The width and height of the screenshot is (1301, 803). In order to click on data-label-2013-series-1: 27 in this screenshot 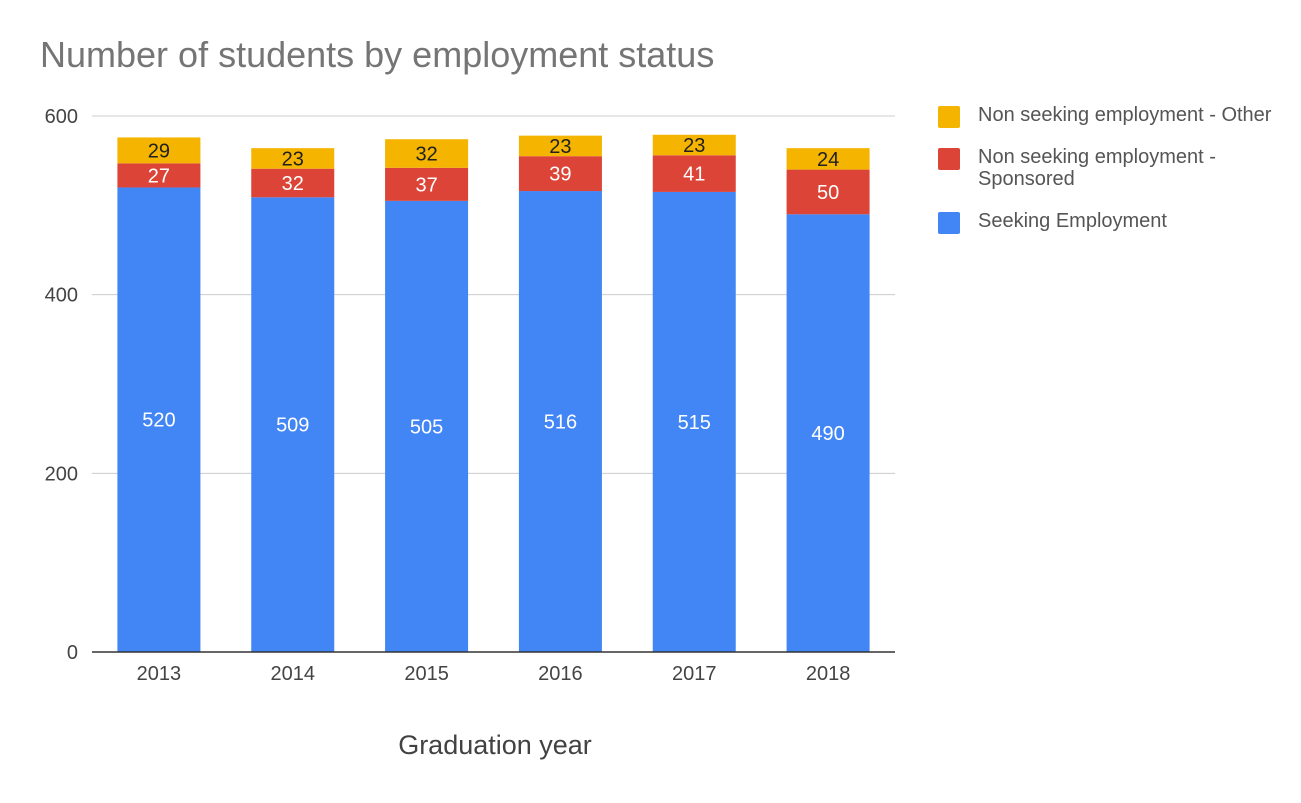, I will do `click(159, 176)`.